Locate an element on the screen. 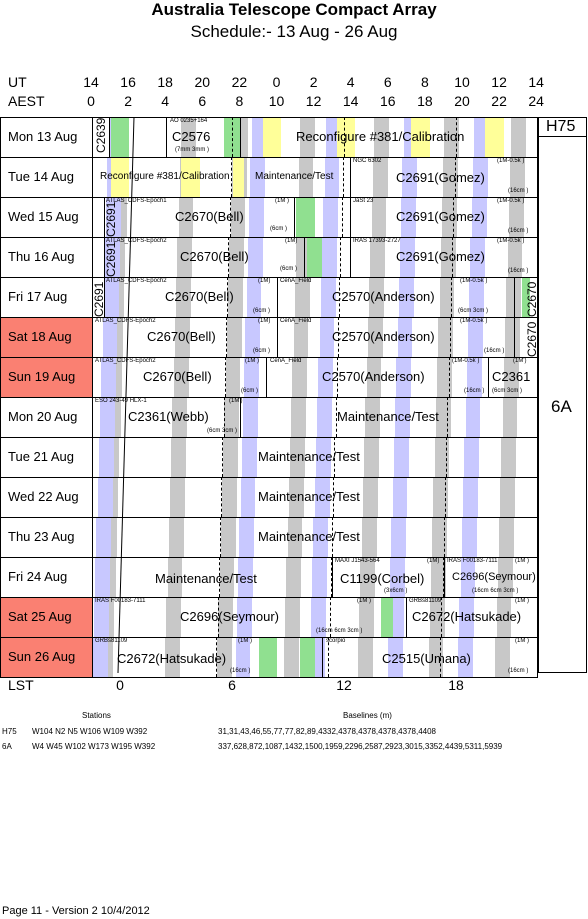 This screenshot has height=919, width=588. band-label: (3x6cm ) is located at coordinates (396, 591).